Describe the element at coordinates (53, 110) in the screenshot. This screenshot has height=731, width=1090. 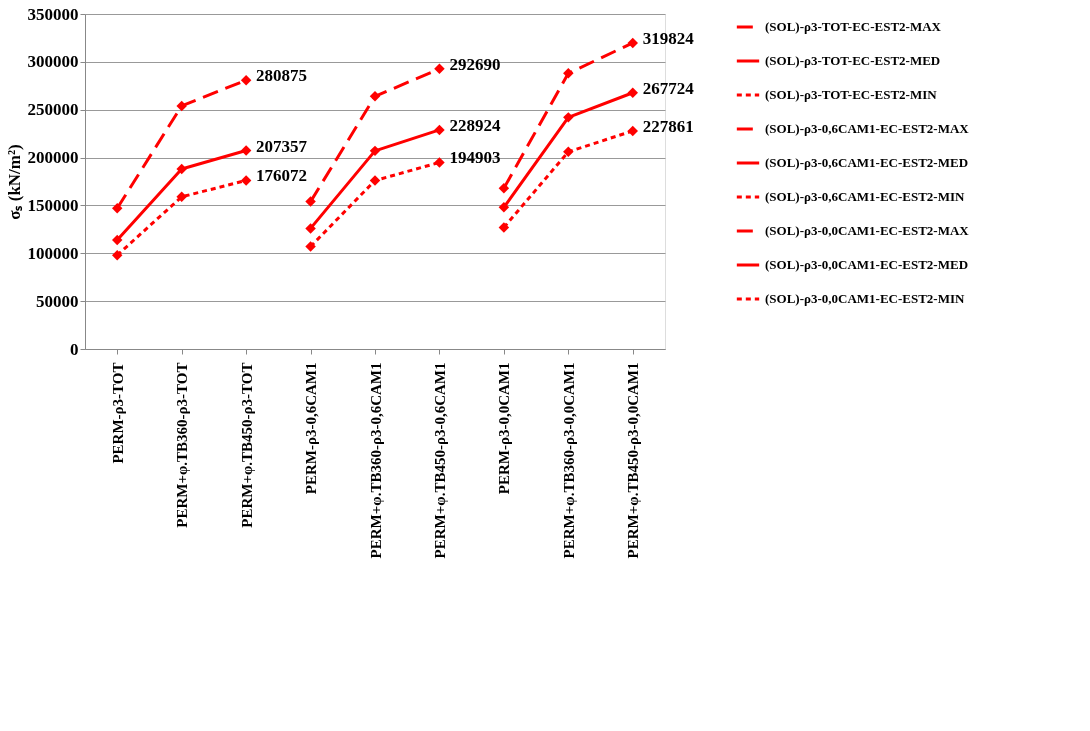
I see `y-tick-label: 250000` at that location.